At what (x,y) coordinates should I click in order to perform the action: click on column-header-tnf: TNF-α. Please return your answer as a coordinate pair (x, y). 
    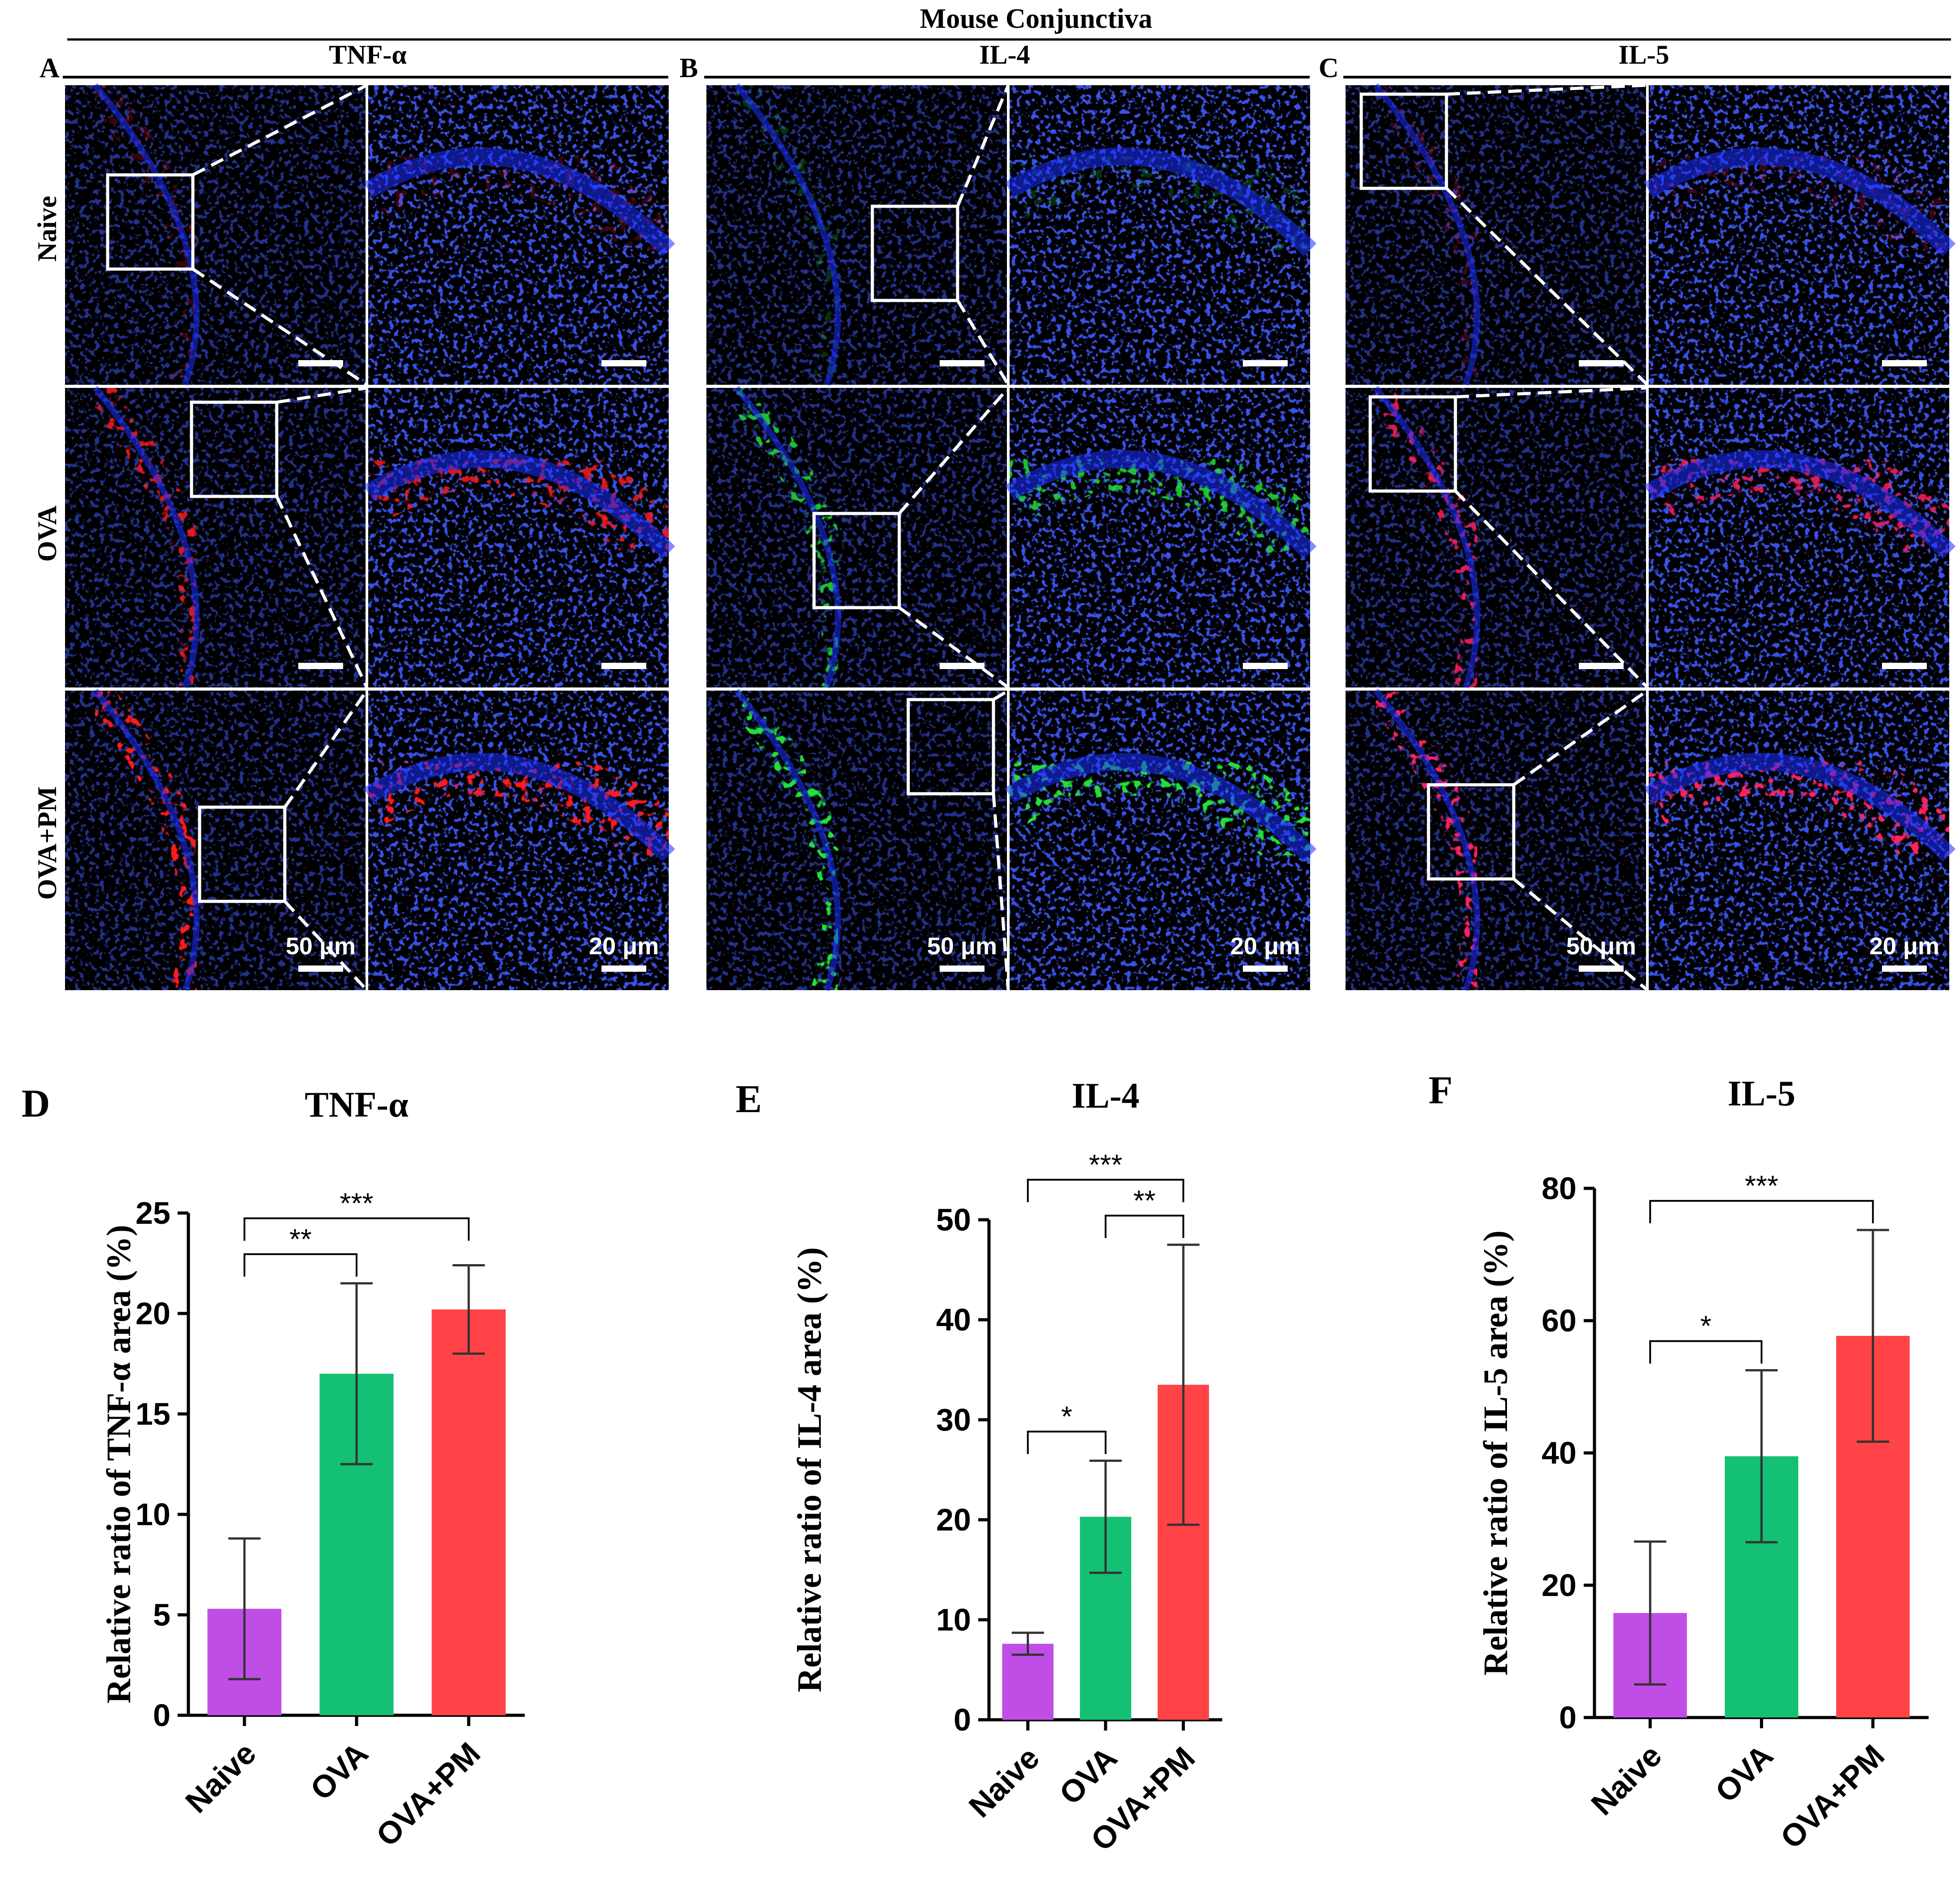
    Looking at the image, I should click on (368, 55).